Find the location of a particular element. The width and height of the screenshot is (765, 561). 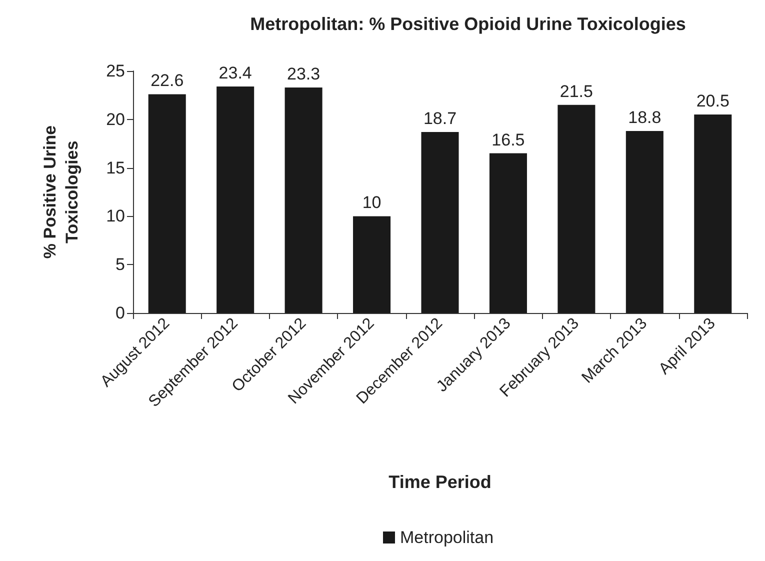

x-axis-title: Time Period is located at coordinates (440, 482).